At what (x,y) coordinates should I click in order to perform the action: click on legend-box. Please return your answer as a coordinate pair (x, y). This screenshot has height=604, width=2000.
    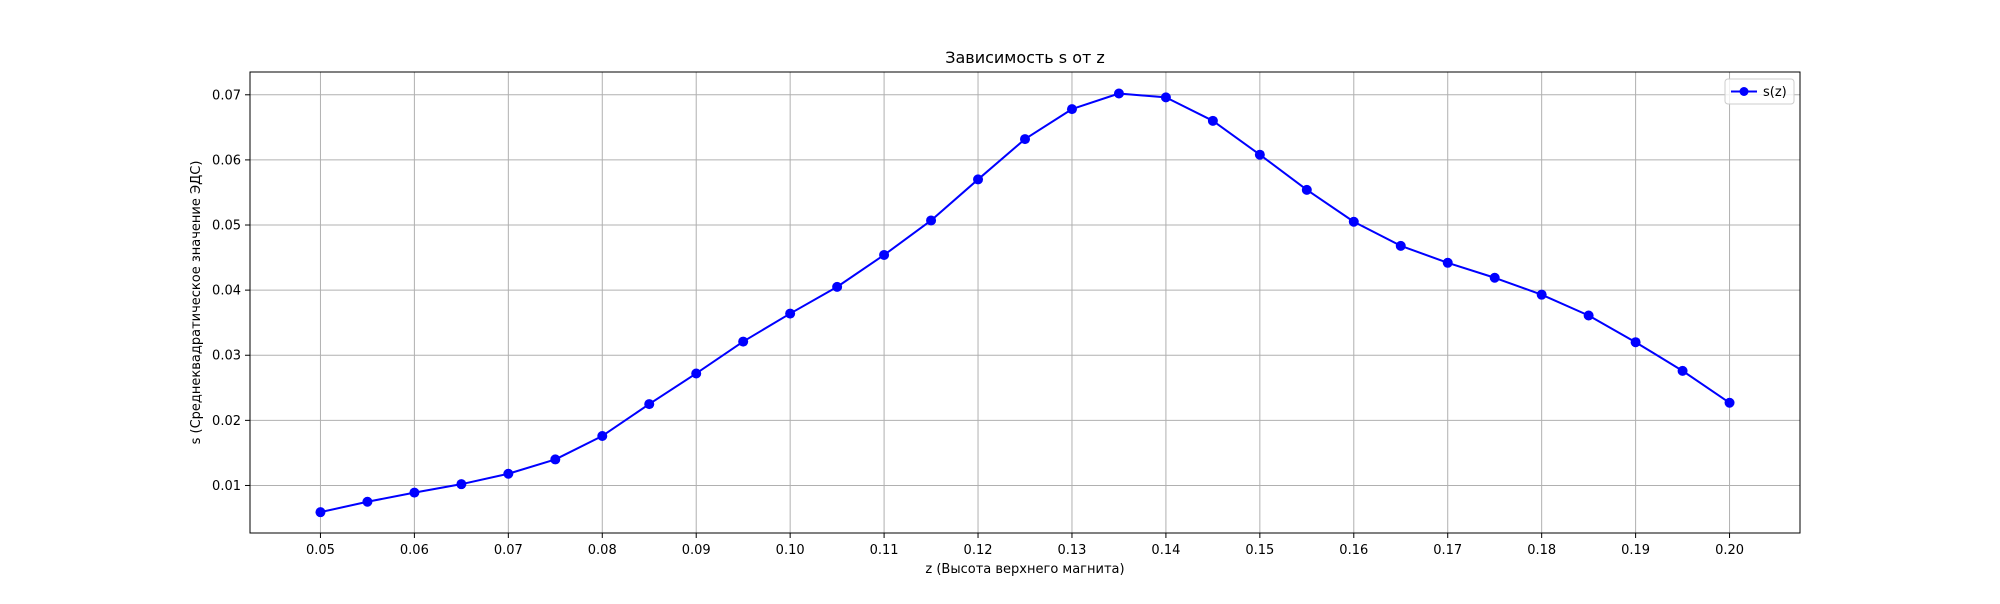
    Looking at the image, I should click on (1759, 91).